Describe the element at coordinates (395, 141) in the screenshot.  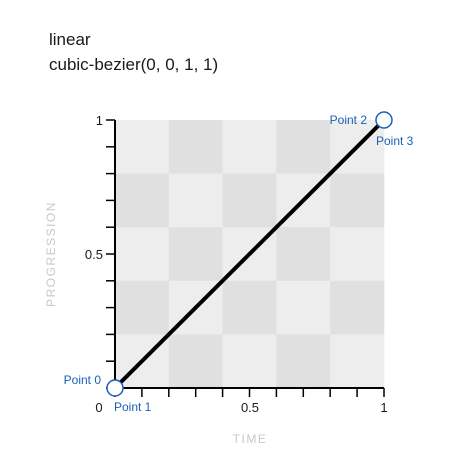
I see `point-3-label: Point 3` at that location.